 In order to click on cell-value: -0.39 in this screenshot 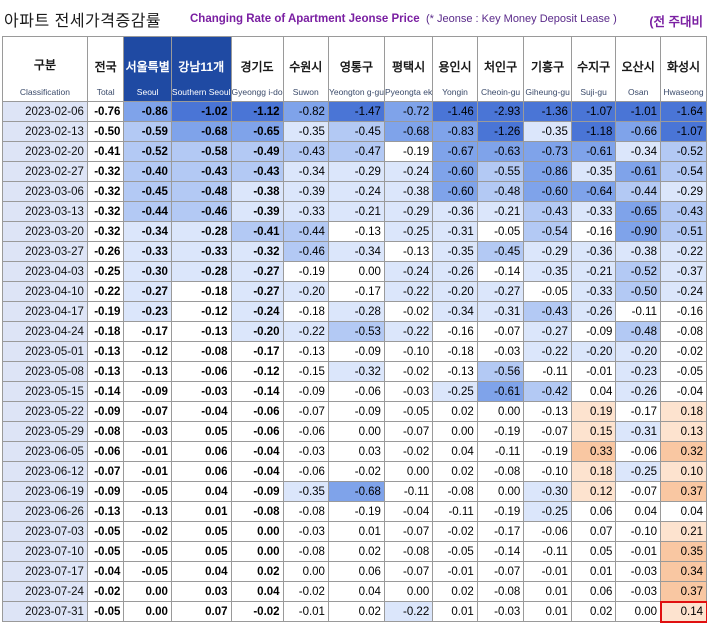, I will do `click(305, 192)`.